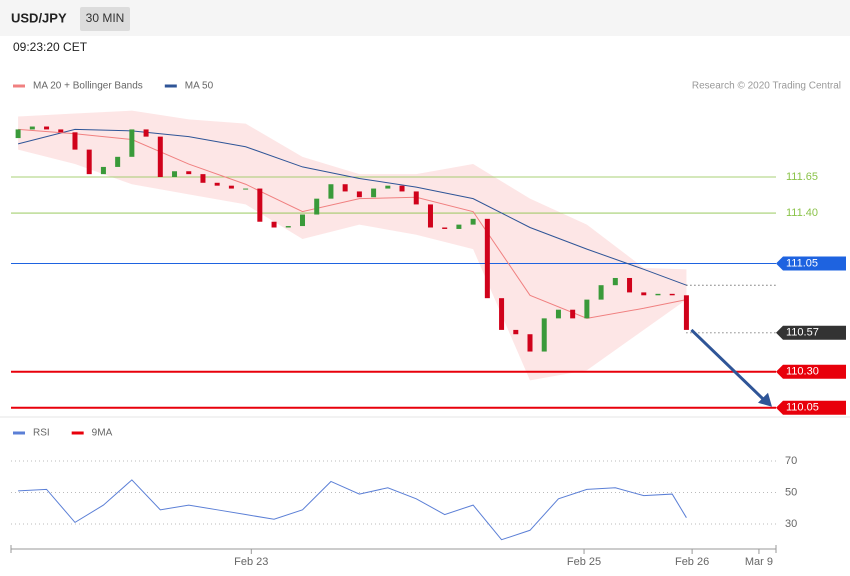 The height and width of the screenshot is (576, 850). Describe the element at coordinates (791, 461) in the screenshot. I see `rsi-tick-label: 70` at that location.